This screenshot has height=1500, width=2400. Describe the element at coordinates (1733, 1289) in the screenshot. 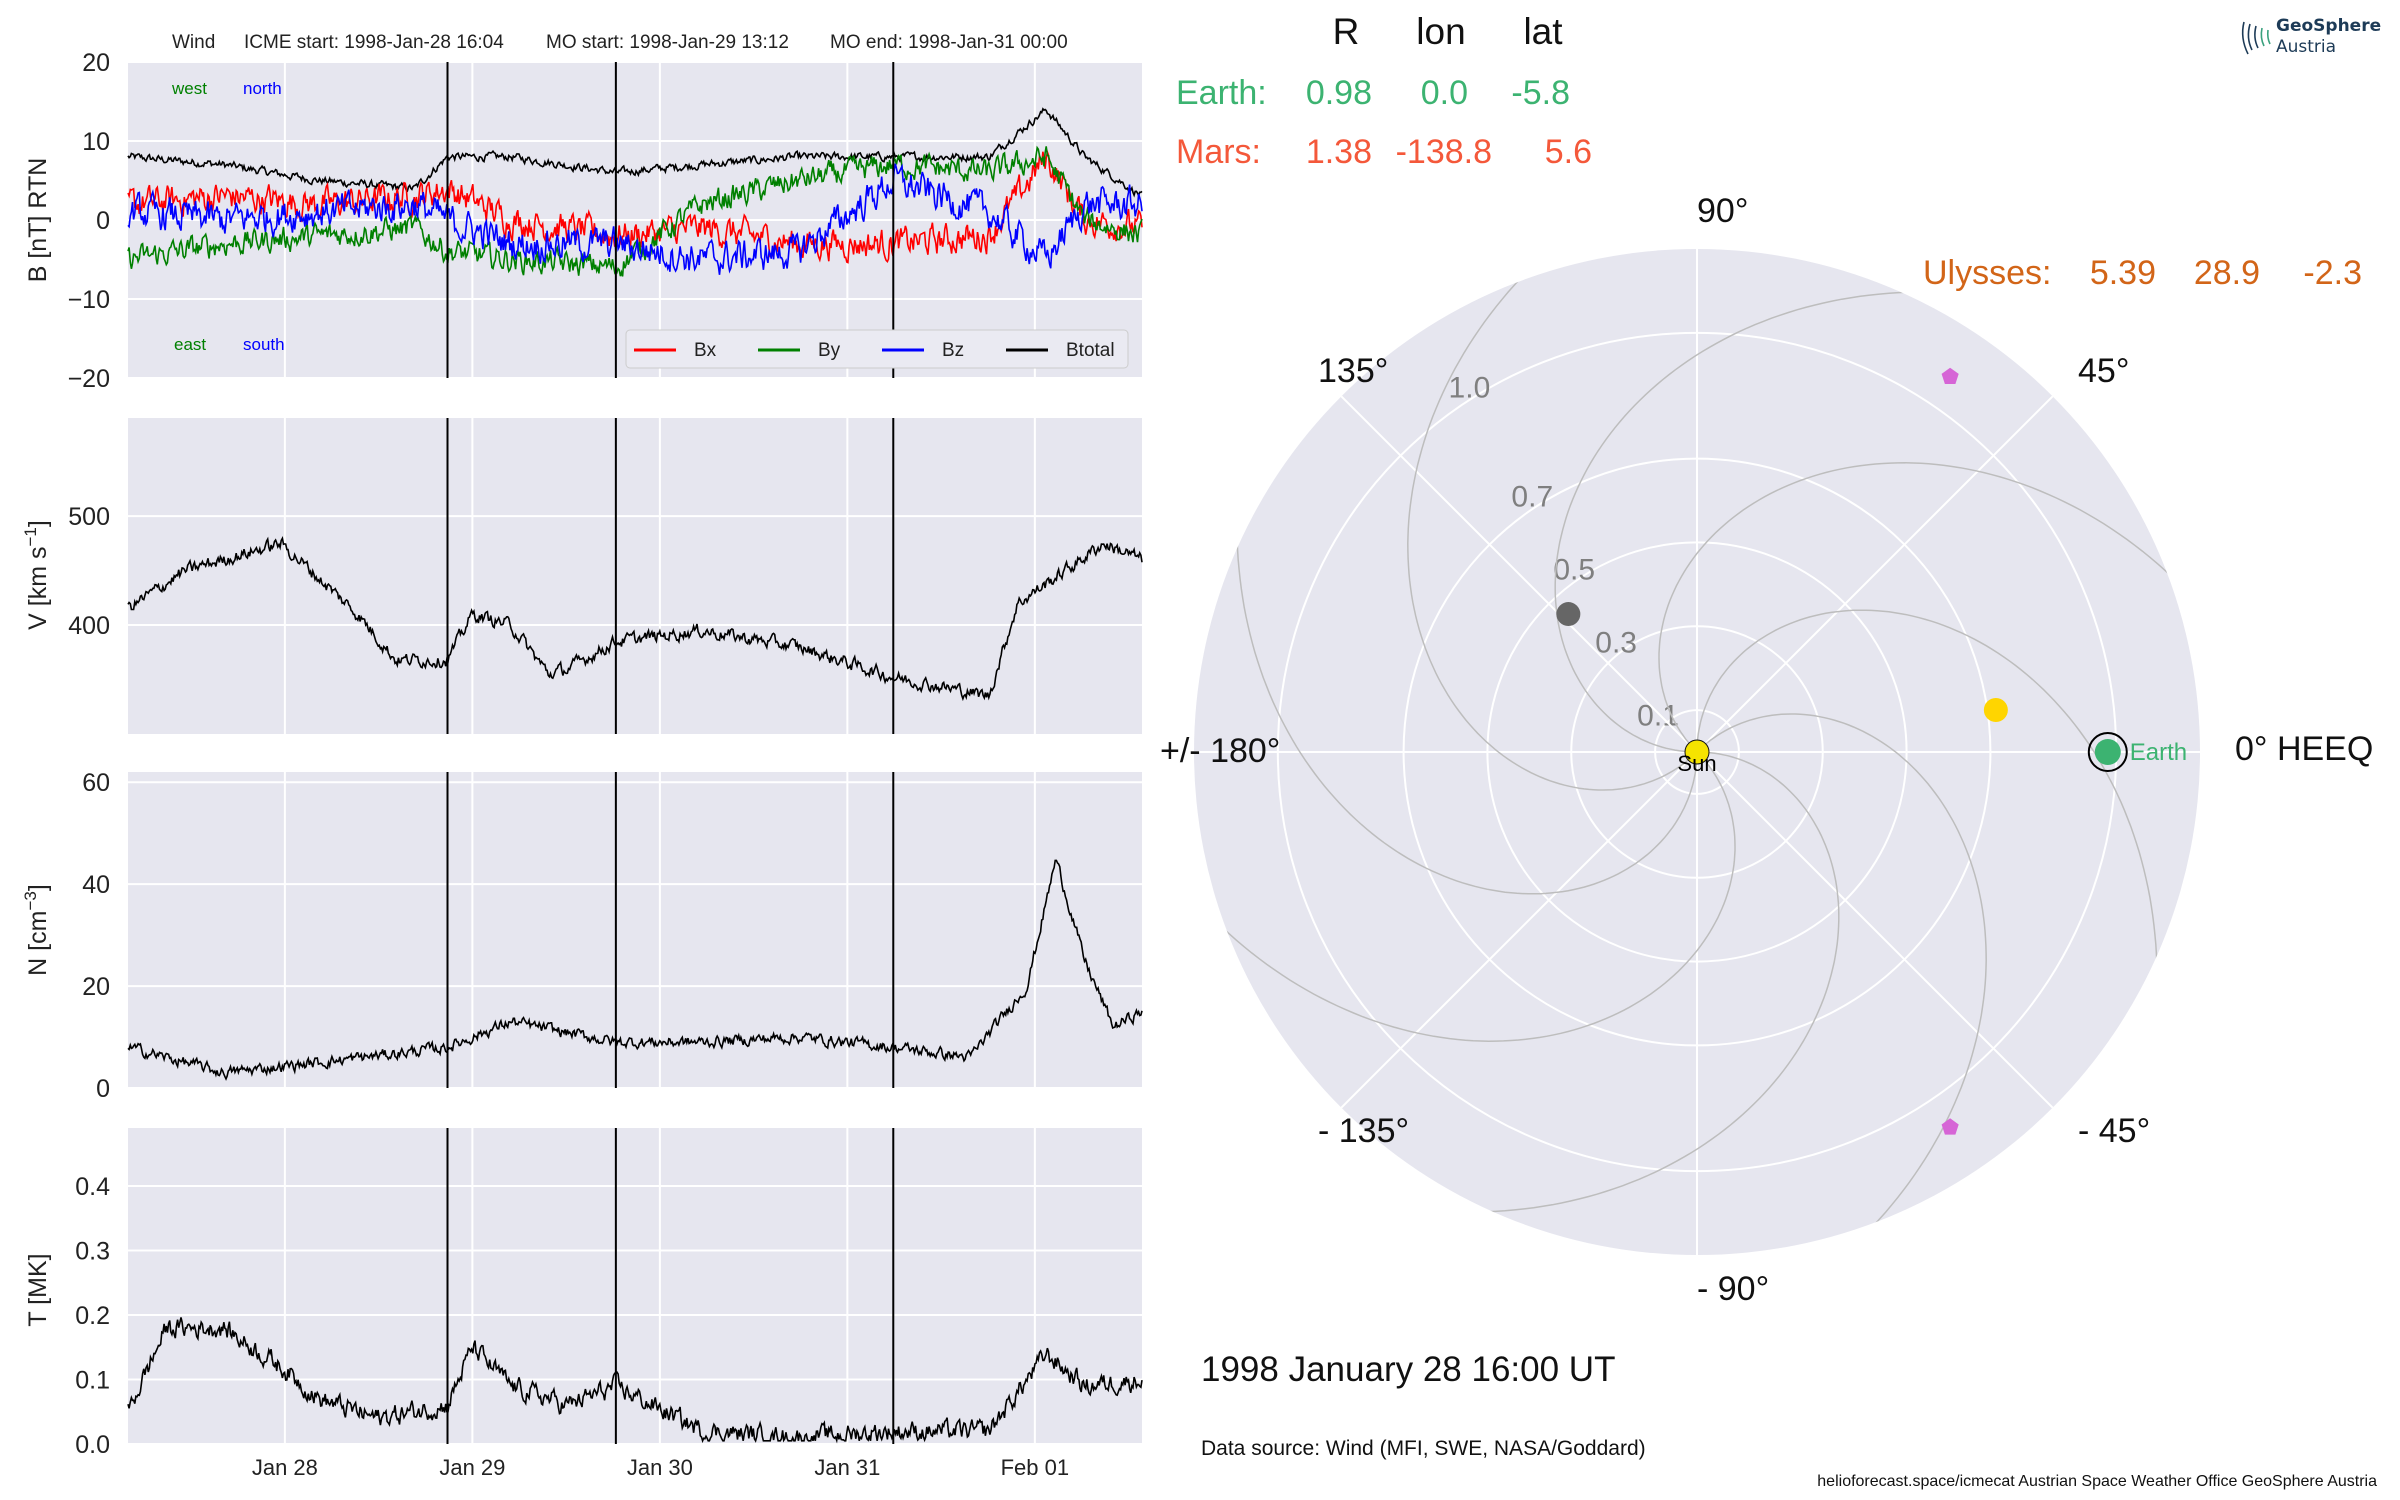

I see `angle-label-m90: - 90°` at that location.